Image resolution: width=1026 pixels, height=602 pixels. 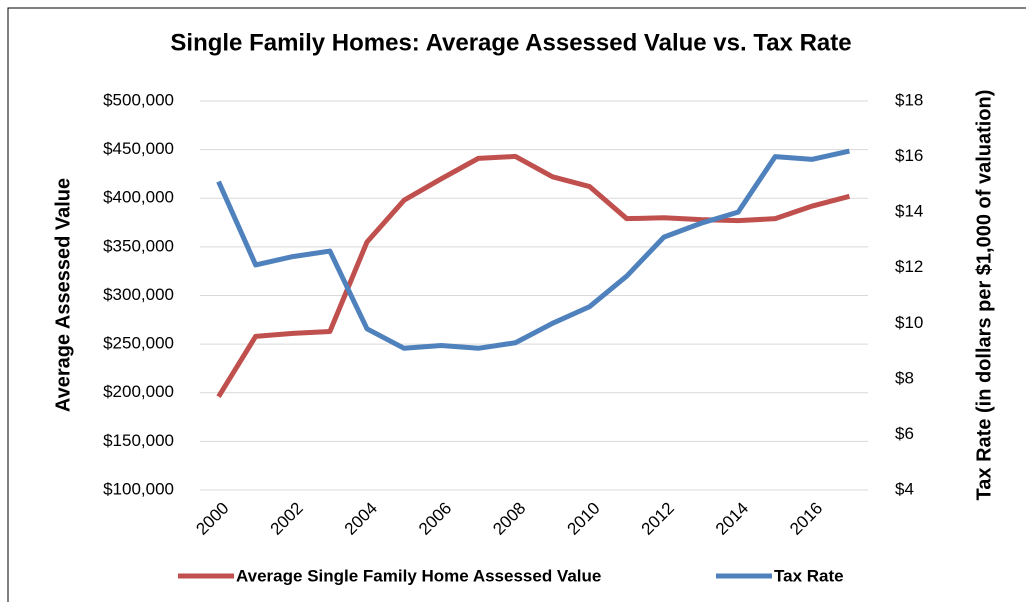 What do you see at coordinates (138, 343) in the screenshot?
I see `y-tick-label: $250,000` at bounding box center [138, 343].